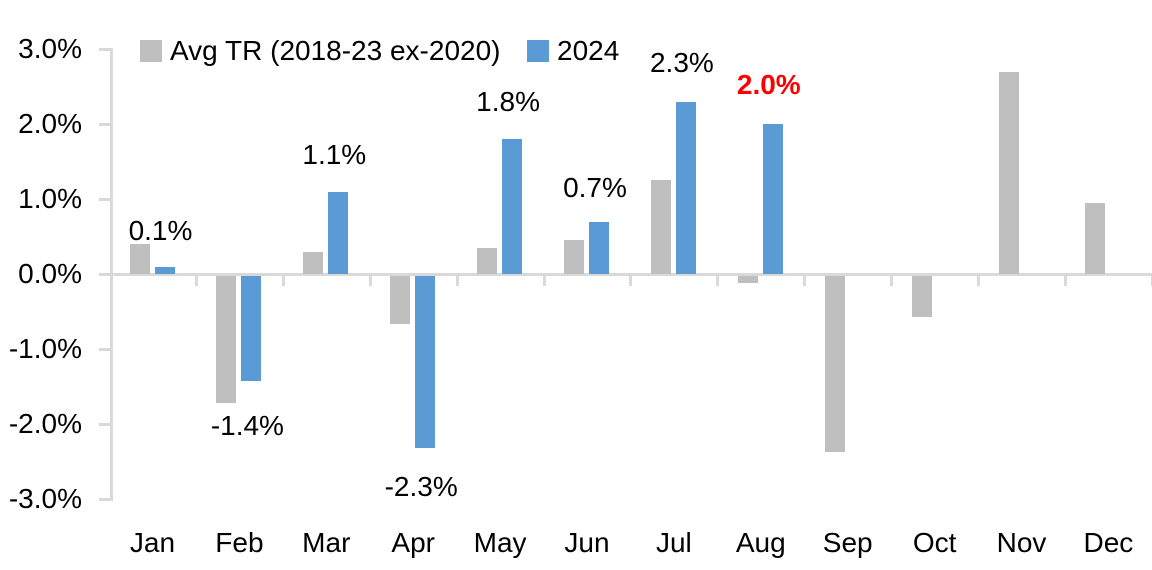 This screenshot has width=1152, height=570. I want to click on bar-2024-aug, so click(772, 199).